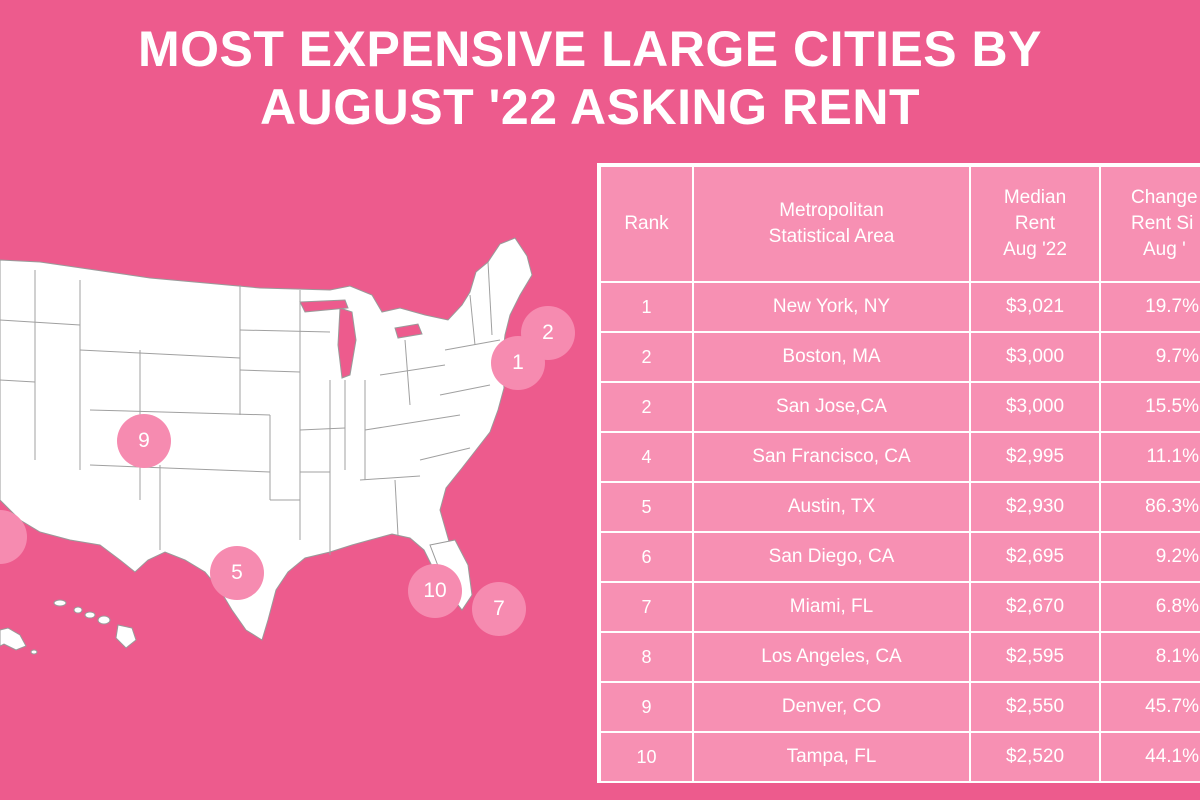 The height and width of the screenshot is (800, 1200). I want to click on table-row: 5 Austin, TX $2,930 86.3%, so click(899, 507).